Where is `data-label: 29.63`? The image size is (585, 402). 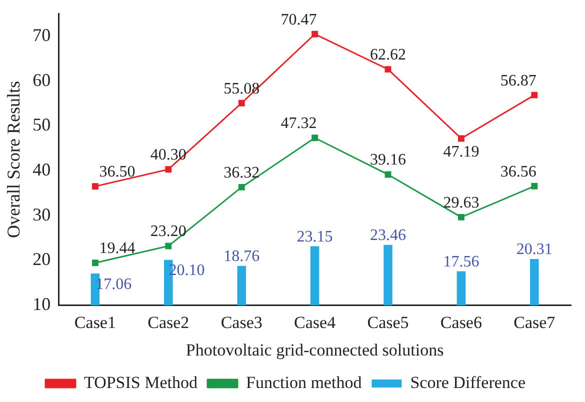
data-label: 29.63 is located at coordinates (461, 203).